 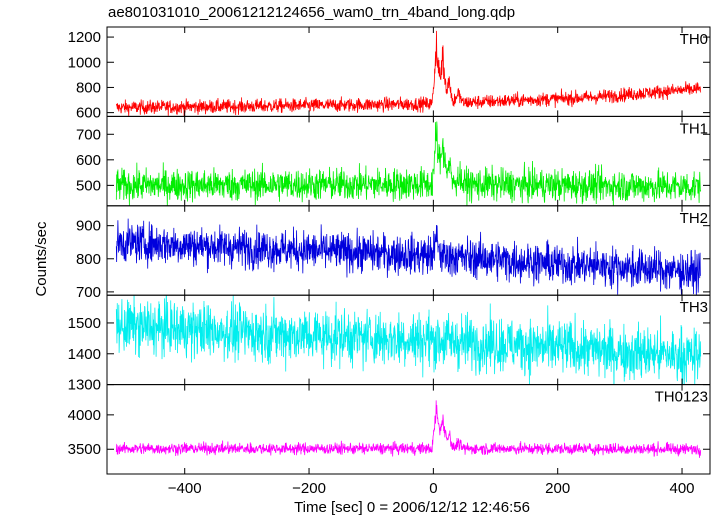 I want to click on y-axis-label: Counts/sec, so click(x=41, y=259).